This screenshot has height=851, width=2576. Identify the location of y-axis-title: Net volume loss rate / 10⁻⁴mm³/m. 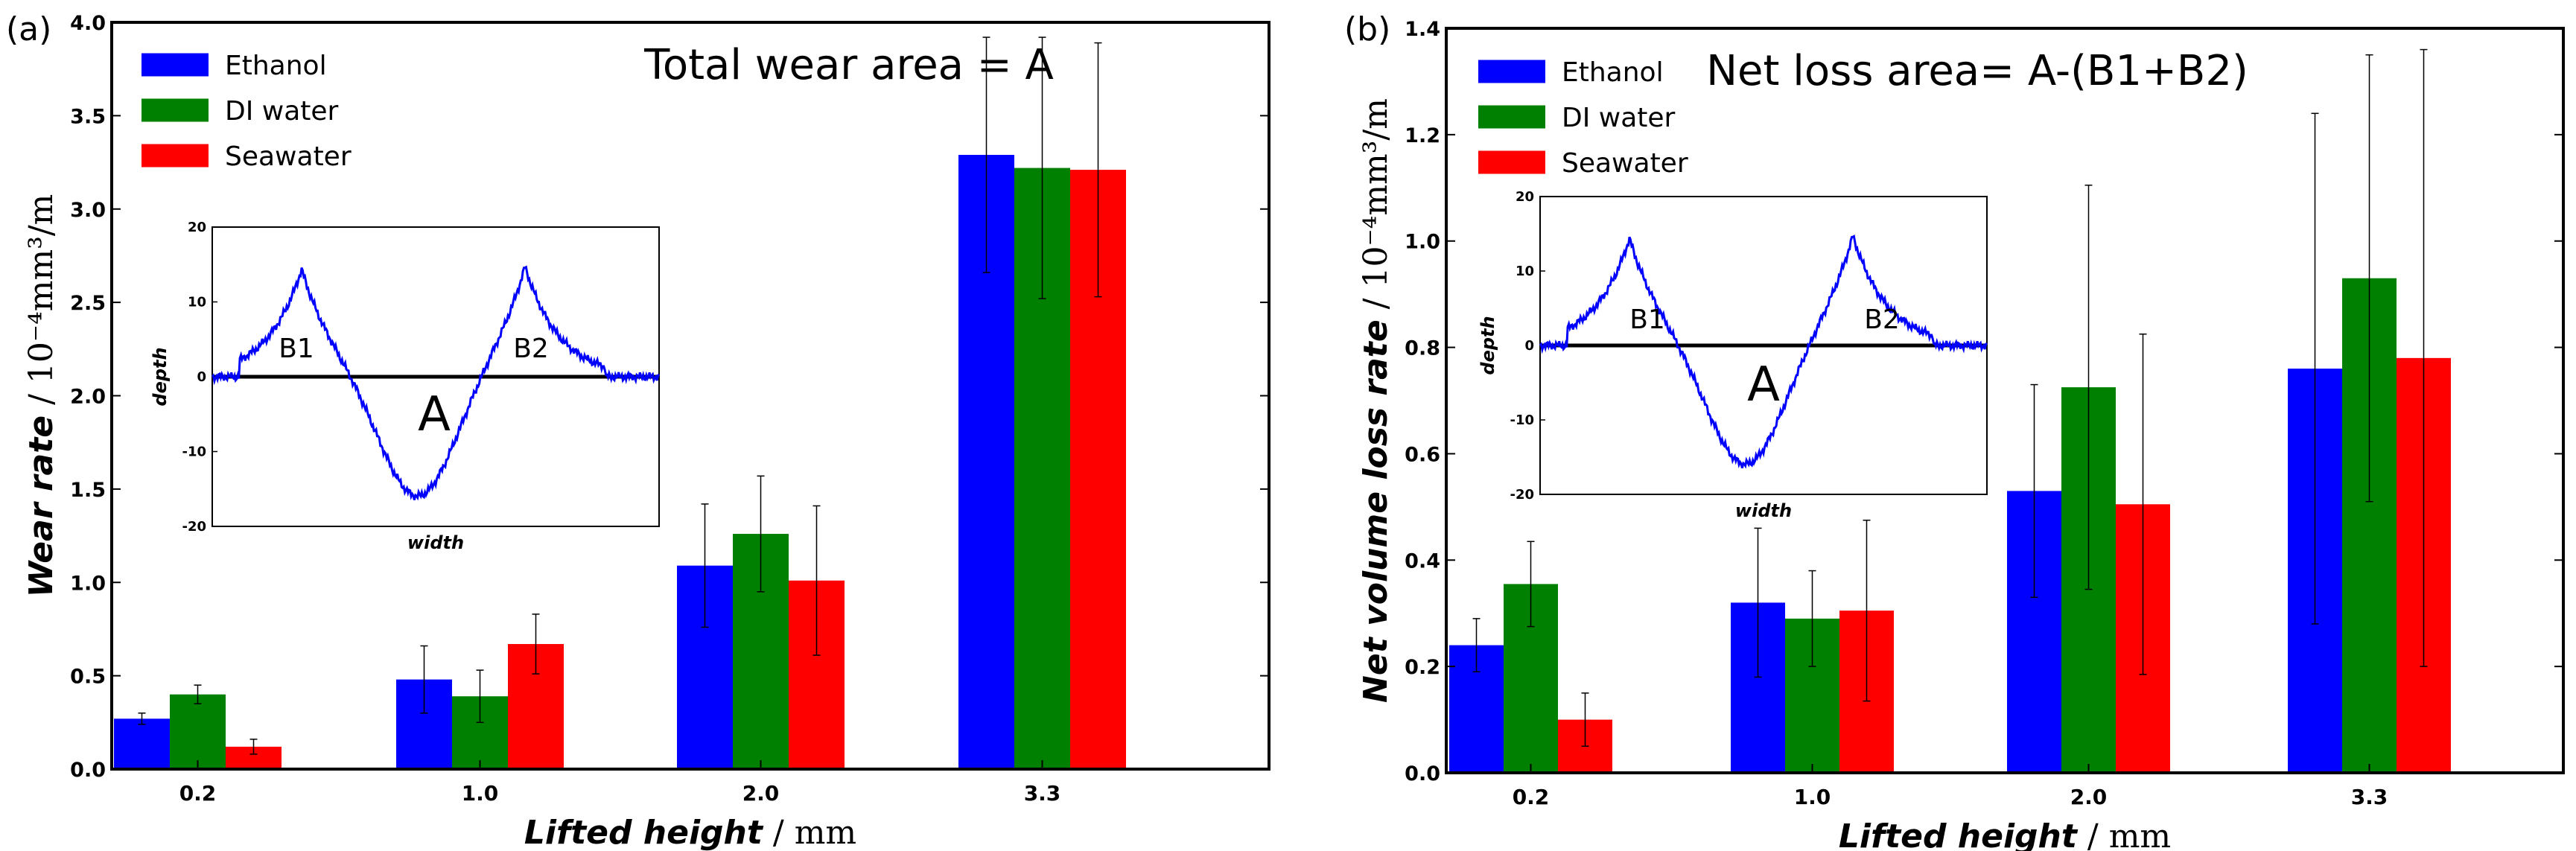
(1376, 400).